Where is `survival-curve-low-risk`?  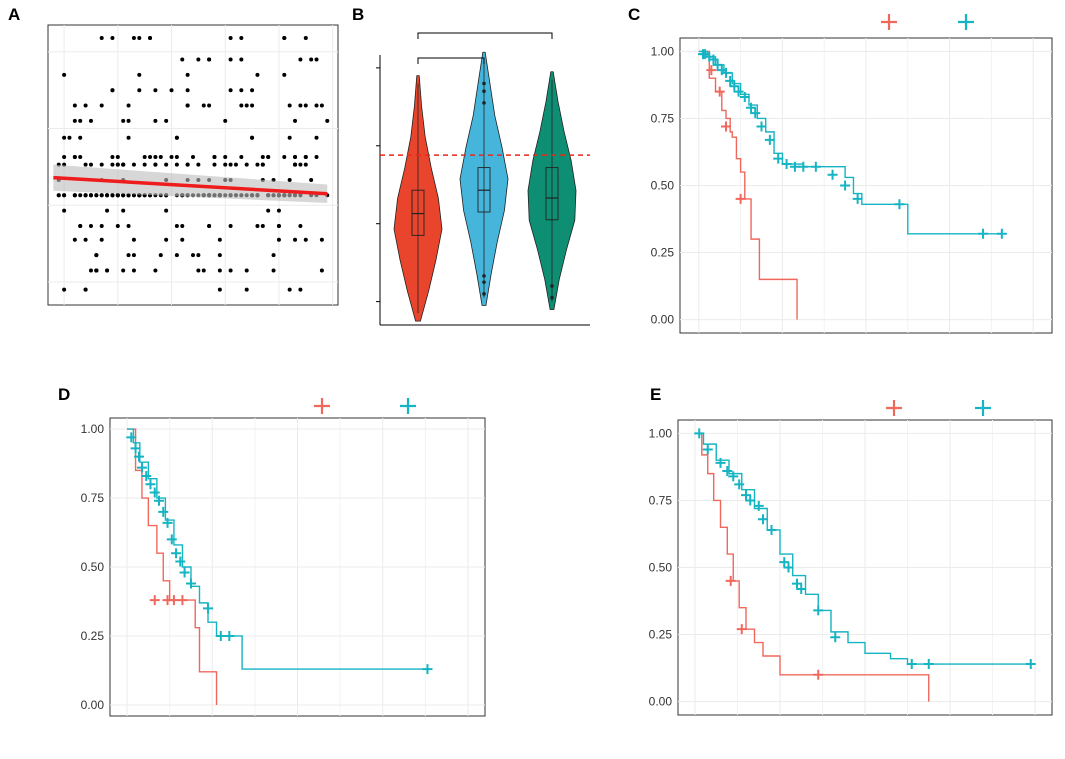
survival-curve-low-risk is located at coordinates (865, 548).